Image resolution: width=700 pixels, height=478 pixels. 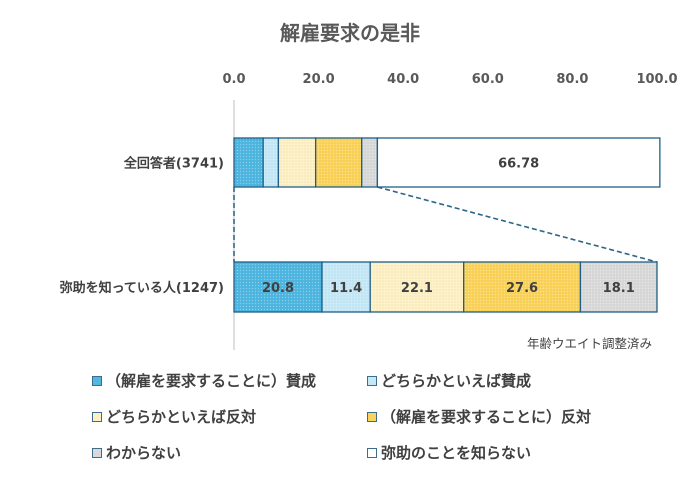 I want to click on category-labels: 全回答者(3741) 弥助を知っている人(1247), so click(x=142, y=226).